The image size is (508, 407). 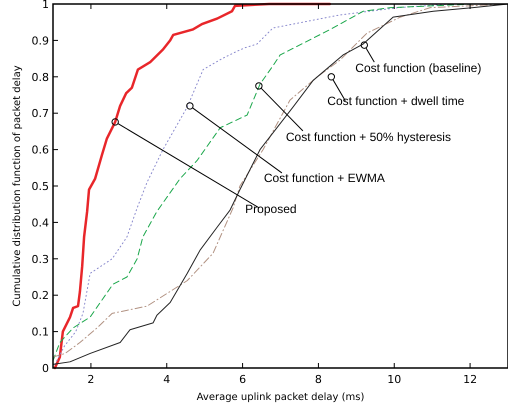 I want to click on y-tick-label: 0.4, so click(x=40, y=223).